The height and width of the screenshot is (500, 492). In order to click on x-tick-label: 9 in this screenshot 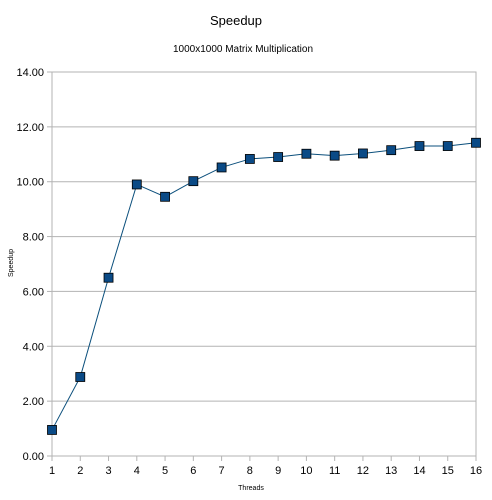, I will do `click(278, 471)`.